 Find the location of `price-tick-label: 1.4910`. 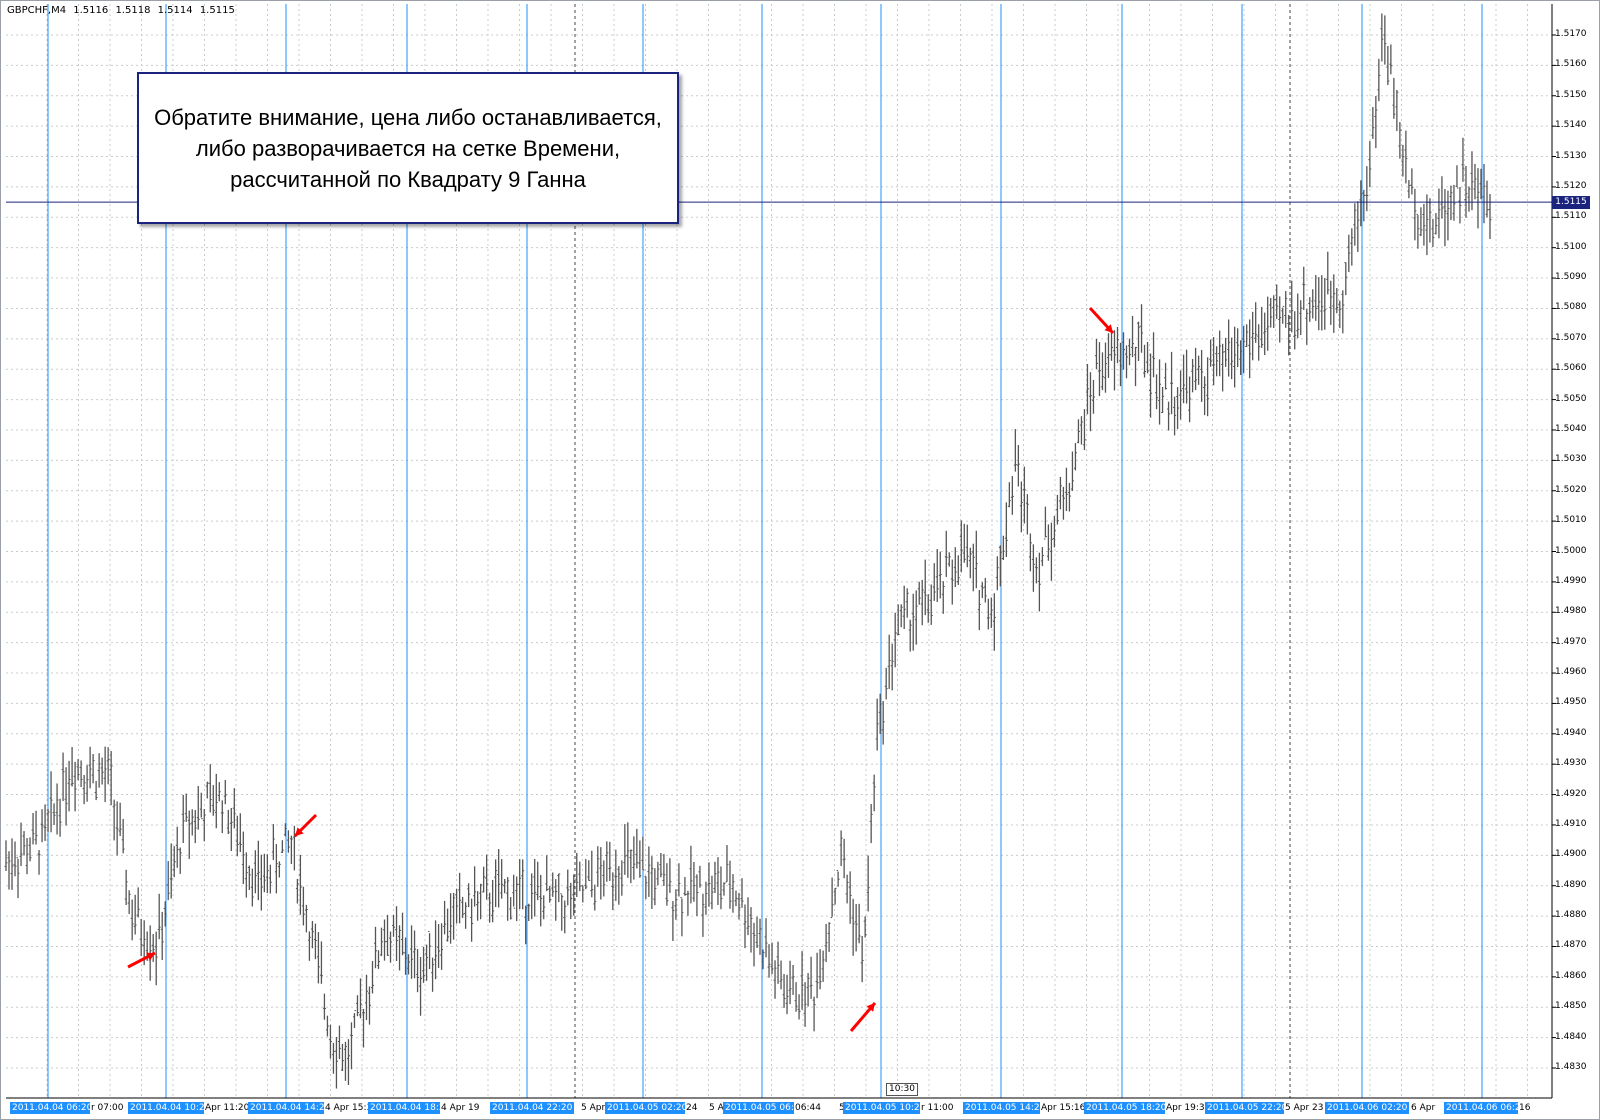

price-tick-label: 1.4910 is located at coordinates (1571, 823).